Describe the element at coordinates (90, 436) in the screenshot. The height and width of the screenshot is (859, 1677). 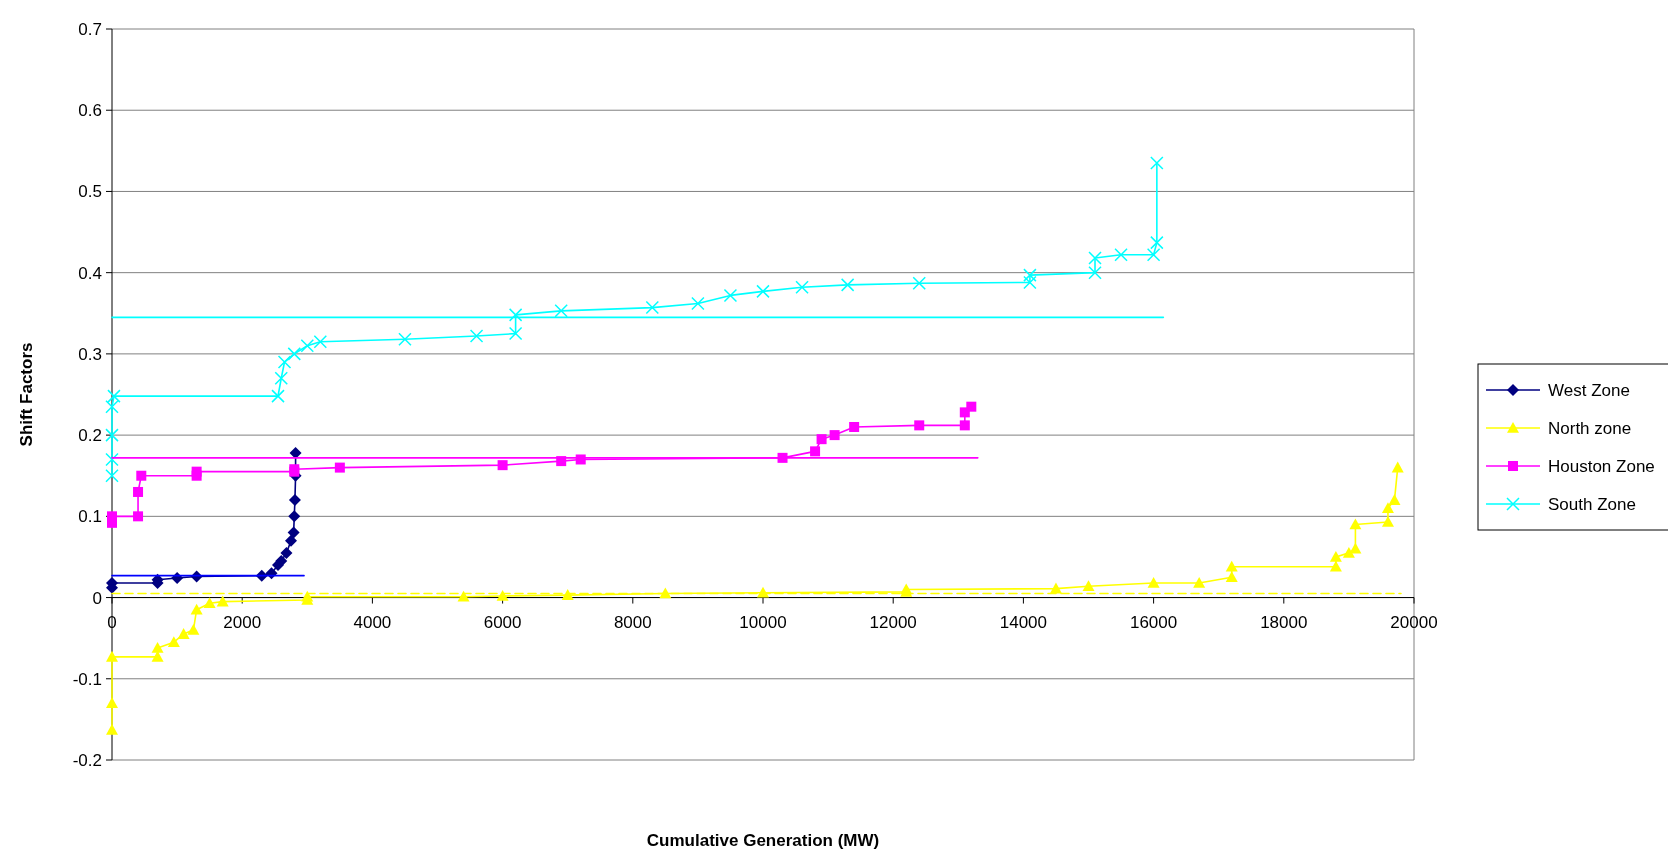
I see `y-tick-label: 0.2` at that location.